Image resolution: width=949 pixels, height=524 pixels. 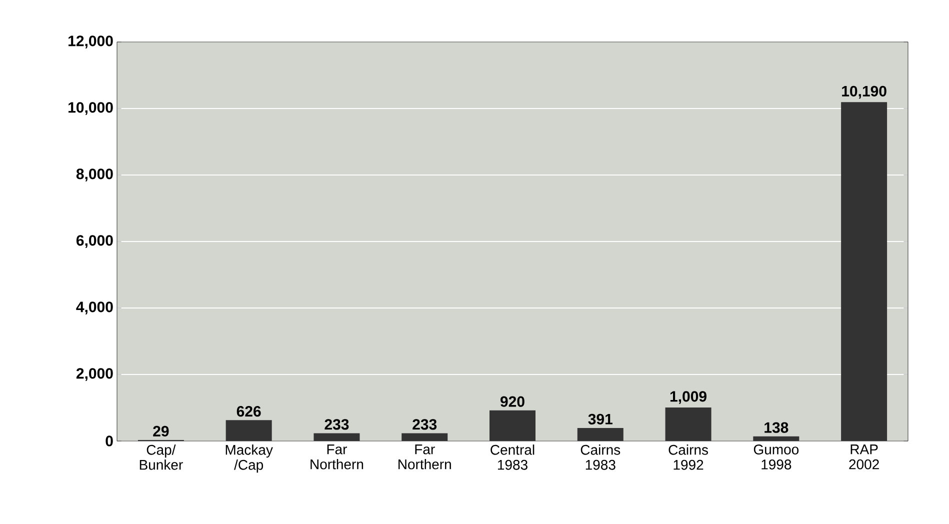 What do you see at coordinates (864, 457) in the screenshot?
I see `x-tick-label: RAP 2002` at bounding box center [864, 457].